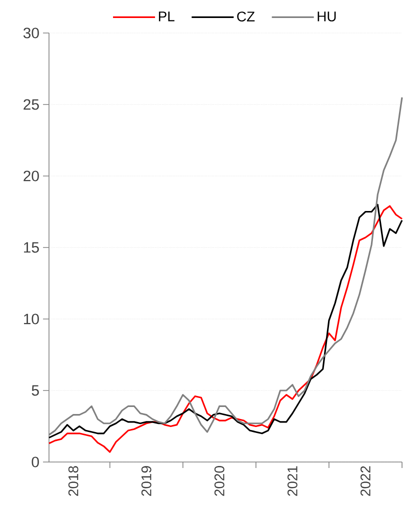 The image size is (403, 517). Describe the element at coordinates (73, 481) in the screenshot. I see `x-tick-label: 2018` at that location.